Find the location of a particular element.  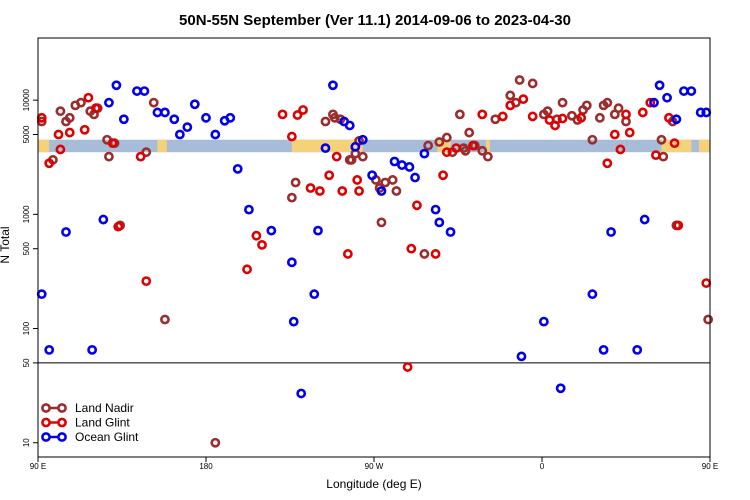

legend-item-ocean-glint: Ocean Glint is located at coordinates (90, 437).